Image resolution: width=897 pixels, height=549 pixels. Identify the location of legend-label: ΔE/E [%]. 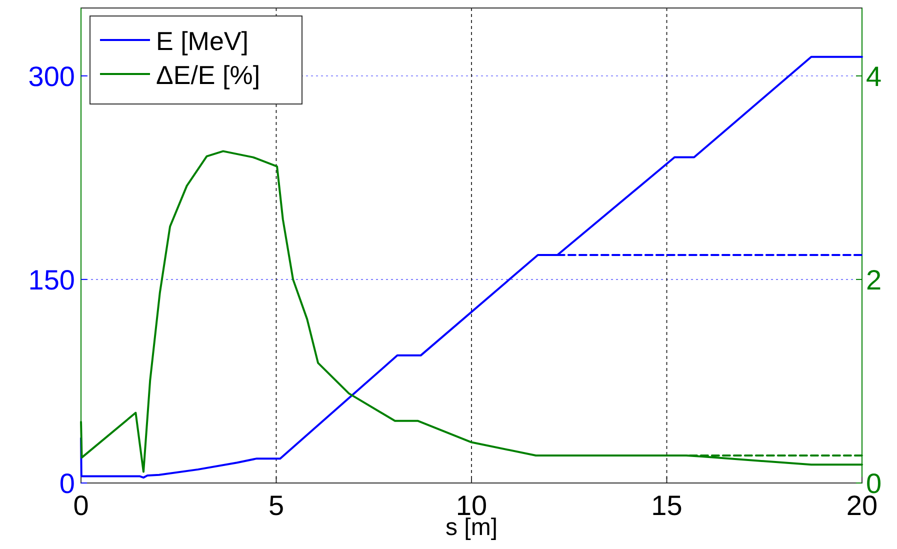
(208, 75).